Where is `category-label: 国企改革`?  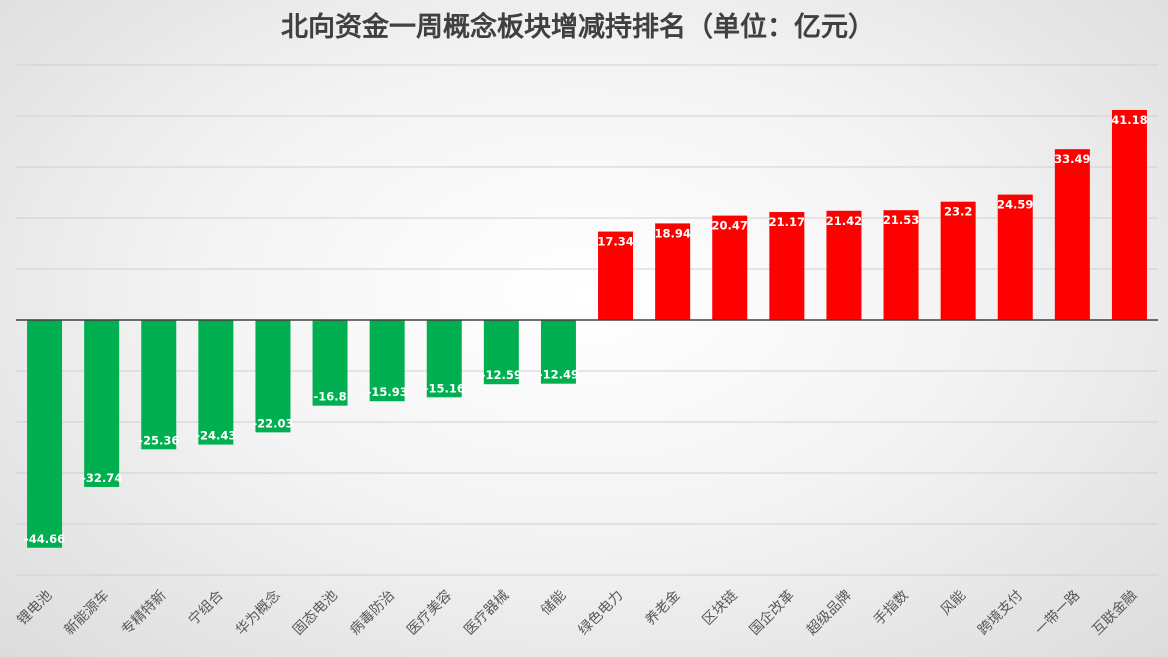 category-label: 国企改革 is located at coordinates (772, 613).